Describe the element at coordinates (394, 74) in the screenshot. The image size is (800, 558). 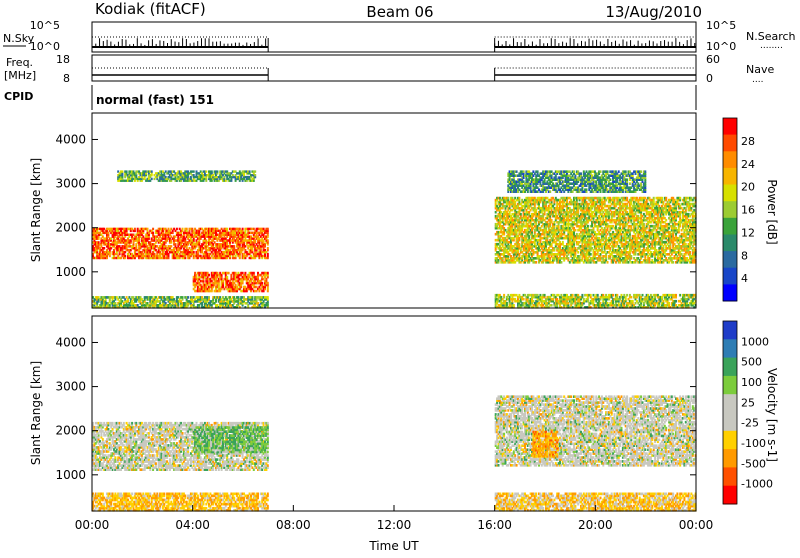
I see `freq-traces` at that location.